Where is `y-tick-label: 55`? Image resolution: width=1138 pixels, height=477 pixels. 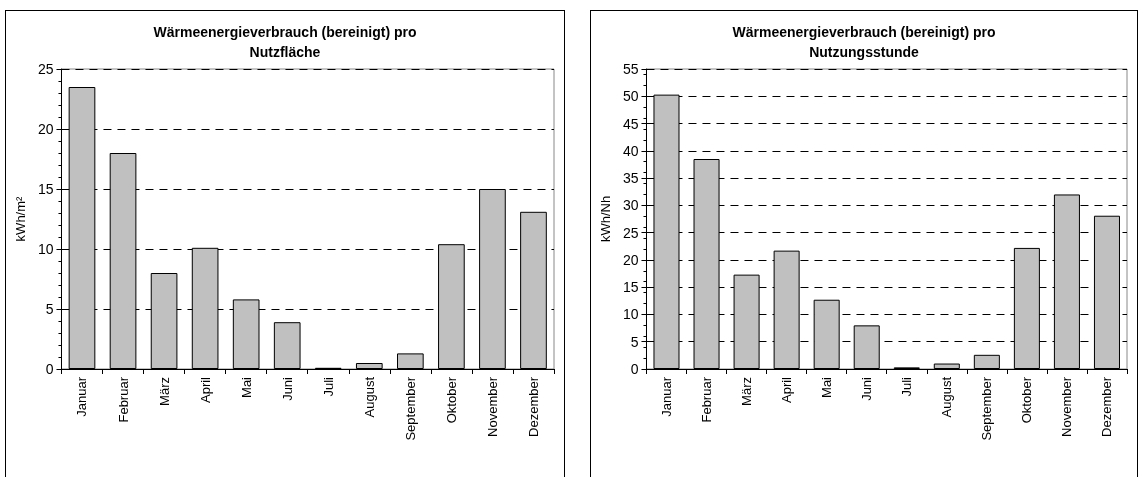
y-tick-label: 55 is located at coordinates (630, 69).